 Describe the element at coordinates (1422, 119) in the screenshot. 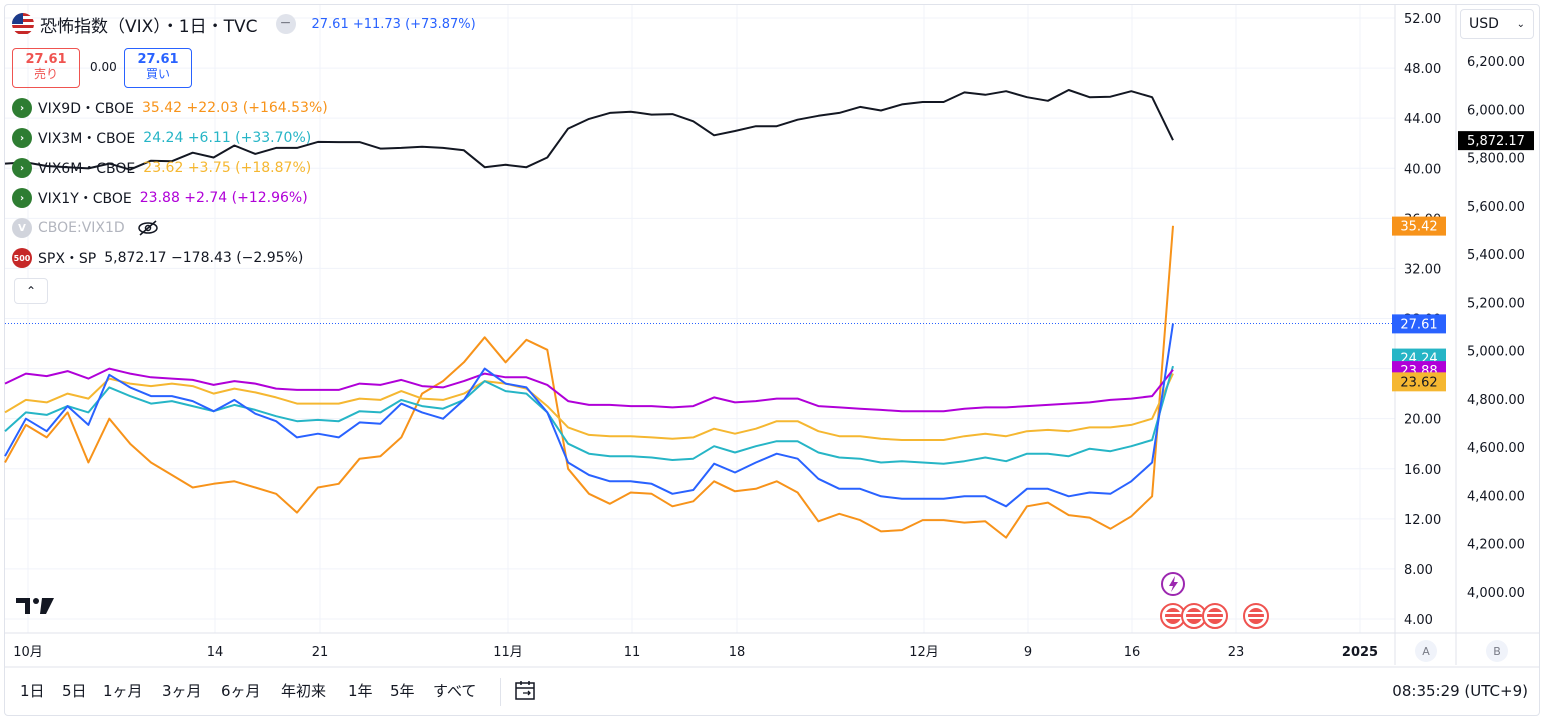

I see `left-axis-tick-label: 44.00` at that location.